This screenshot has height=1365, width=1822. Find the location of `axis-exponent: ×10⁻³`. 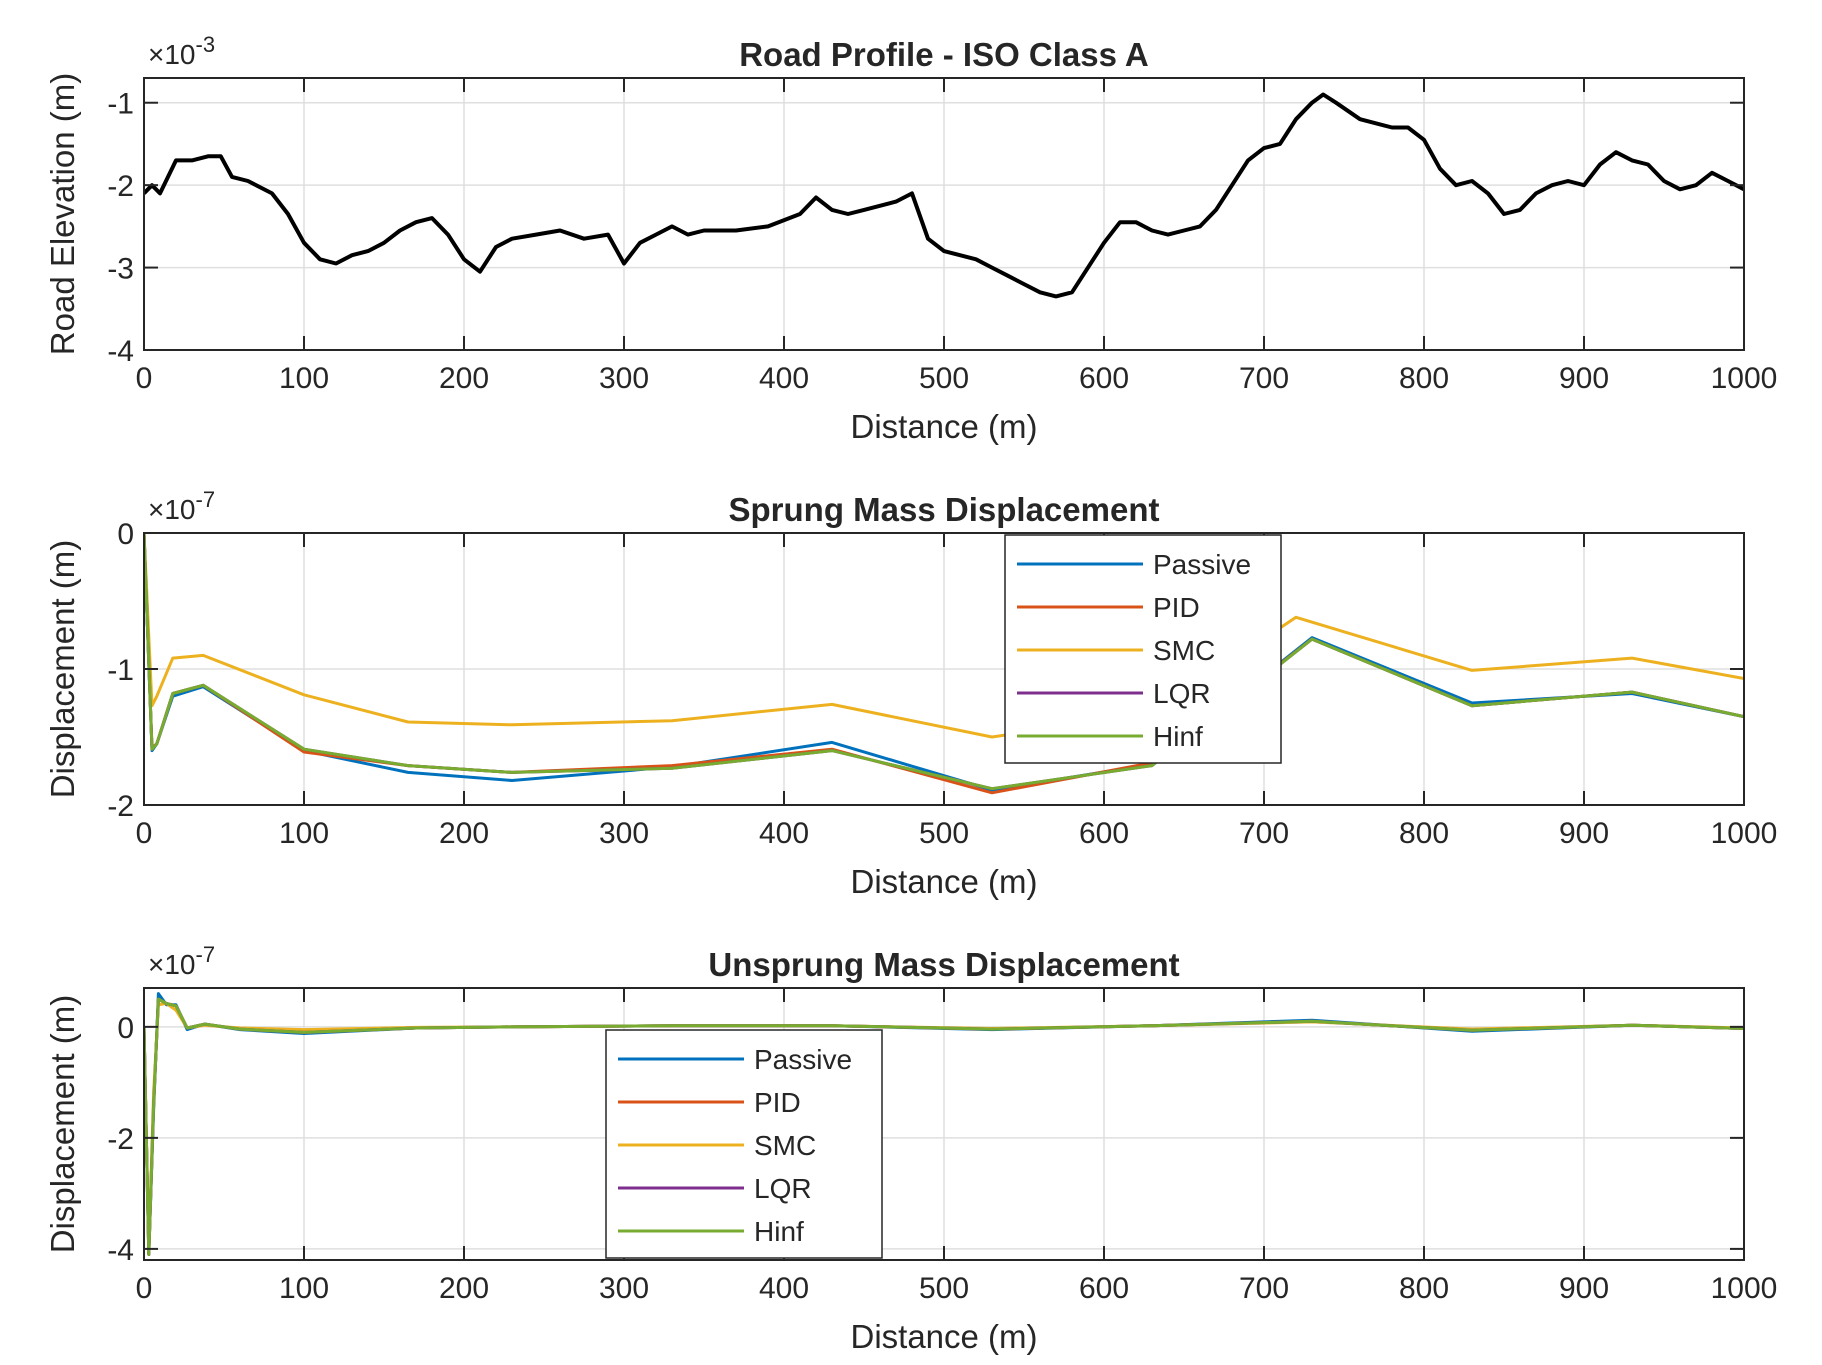

axis-exponent: ×10⁻³ is located at coordinates (181, 51).